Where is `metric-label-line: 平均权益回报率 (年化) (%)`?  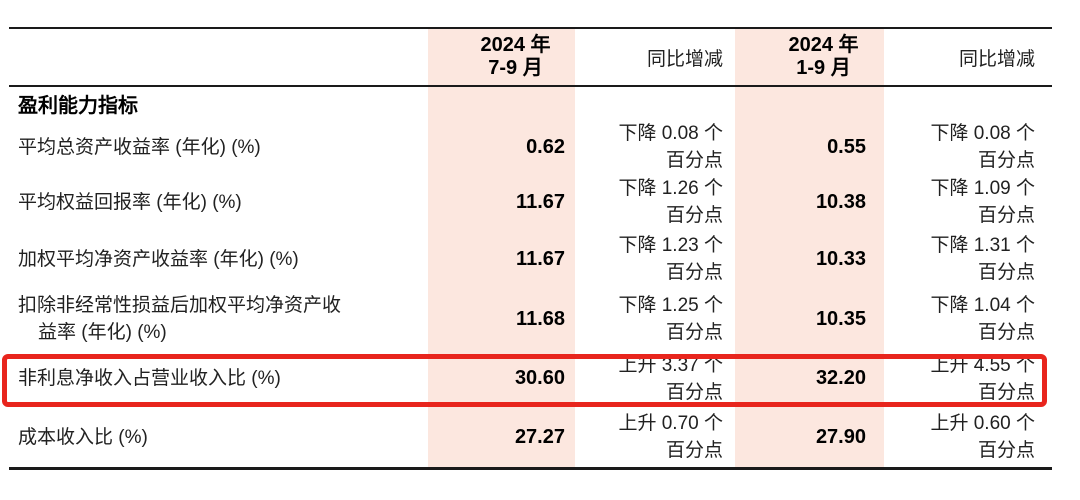
metric-label-line: 平均权益回报率 (年化) (%) is located at coordinates (130, 202).